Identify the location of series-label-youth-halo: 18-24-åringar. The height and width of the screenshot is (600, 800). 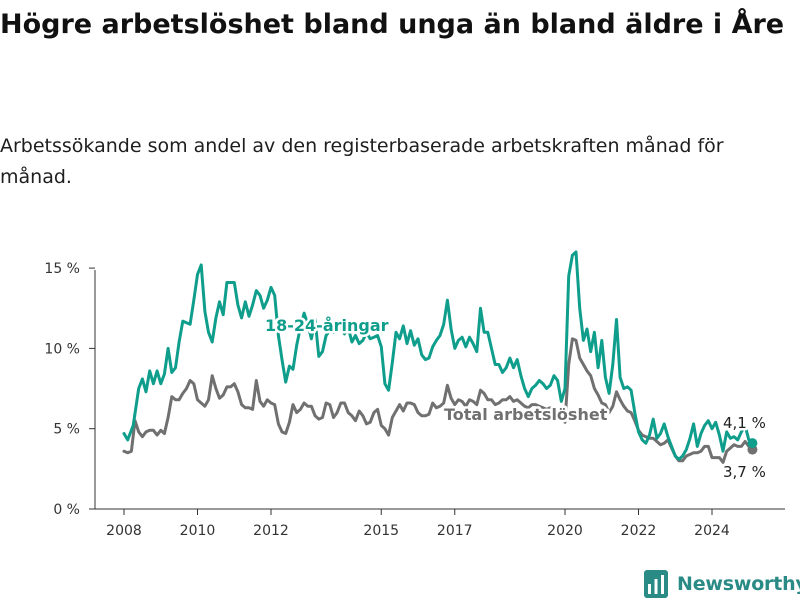
(327, 325).